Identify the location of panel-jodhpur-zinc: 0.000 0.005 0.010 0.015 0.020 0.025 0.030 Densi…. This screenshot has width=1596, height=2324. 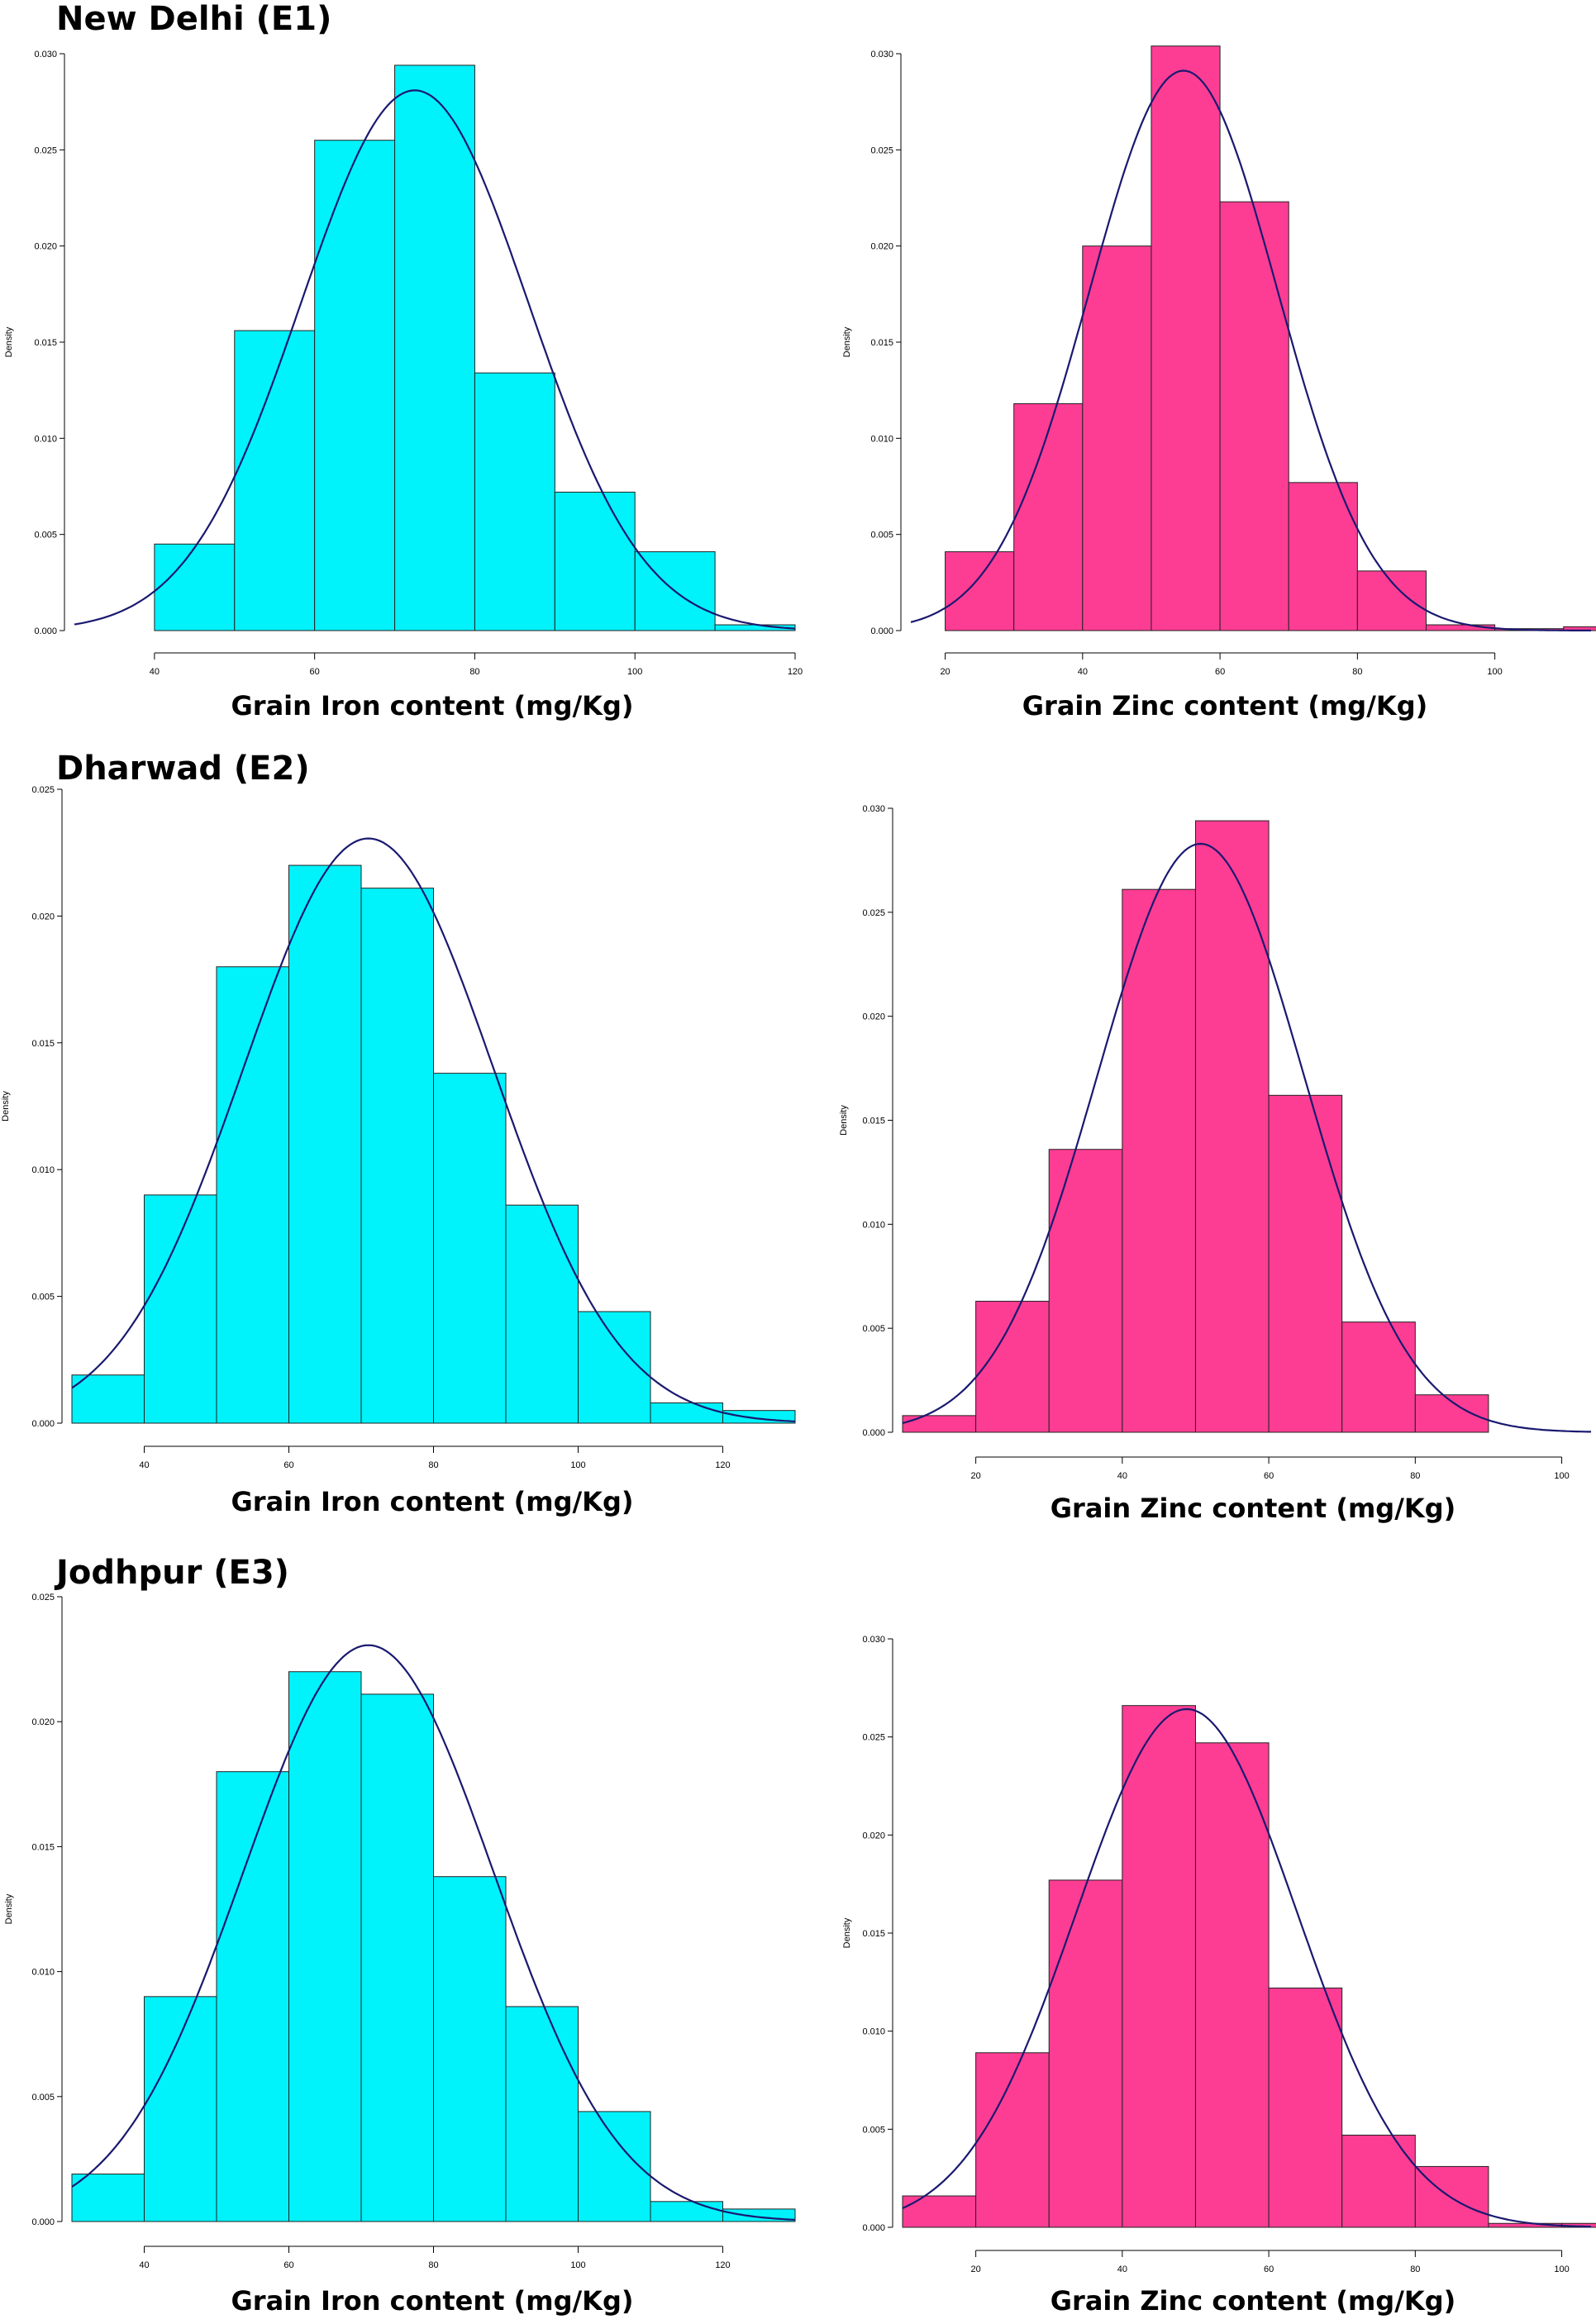
(1219, 1976).